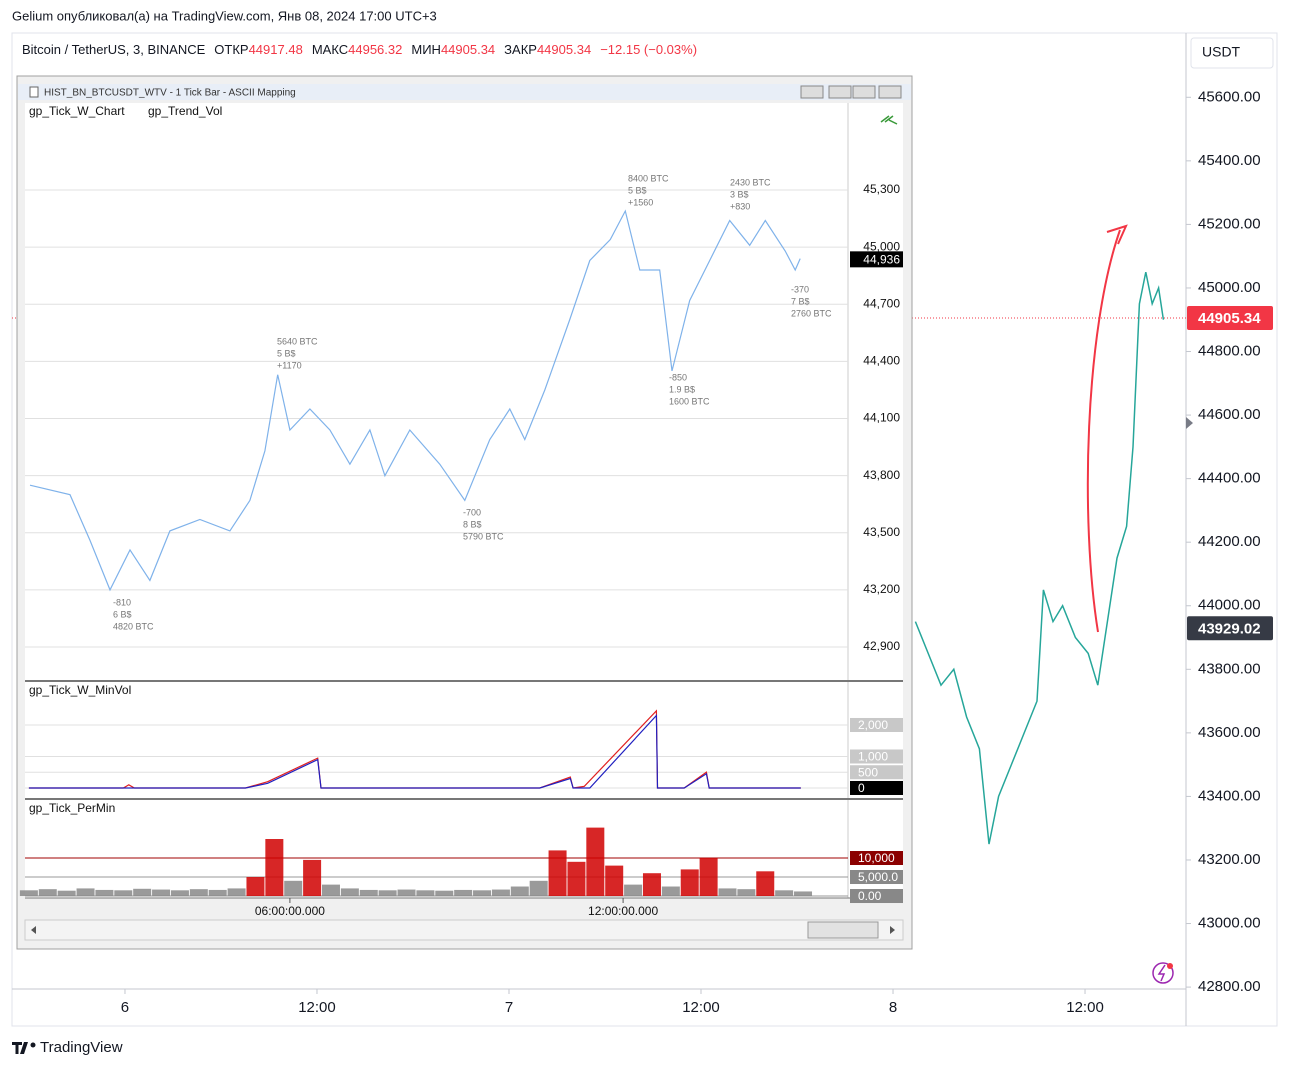  Describe the element at coordinates (881, 418) in the screenshot. I see `y-tick-label: 44,100` at that location.